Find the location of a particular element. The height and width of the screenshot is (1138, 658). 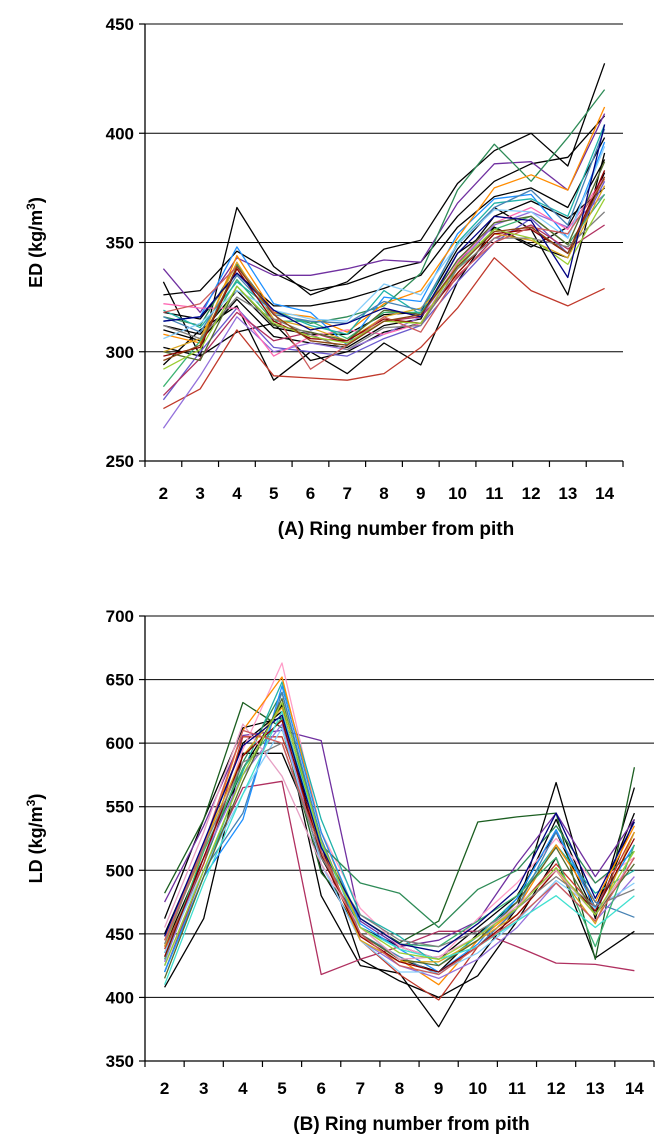

y-tick-label: 700 is located at coordinates (120, 616).